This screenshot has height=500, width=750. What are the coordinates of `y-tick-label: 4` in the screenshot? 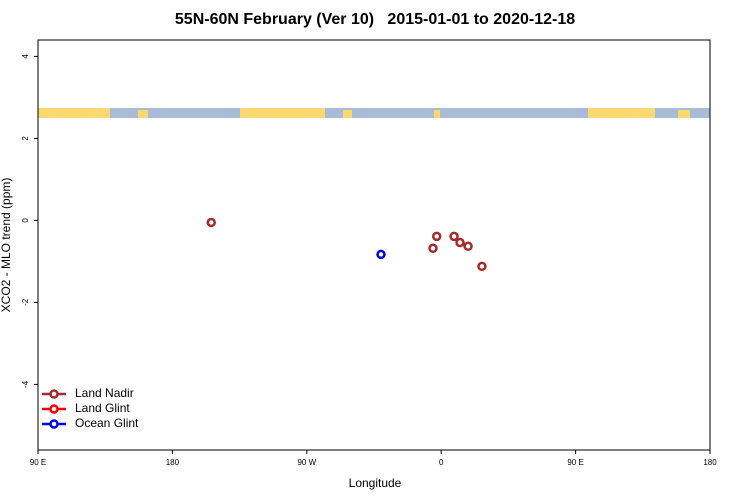 It's located at (25, 56).